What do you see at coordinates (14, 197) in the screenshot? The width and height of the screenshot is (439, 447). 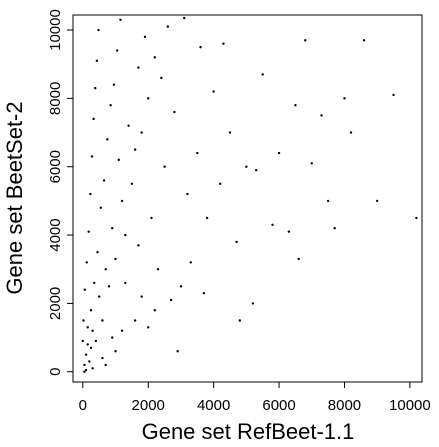 I see `y-axis-label: Gene set BeetSet-2` at bounding box center [14, 197].